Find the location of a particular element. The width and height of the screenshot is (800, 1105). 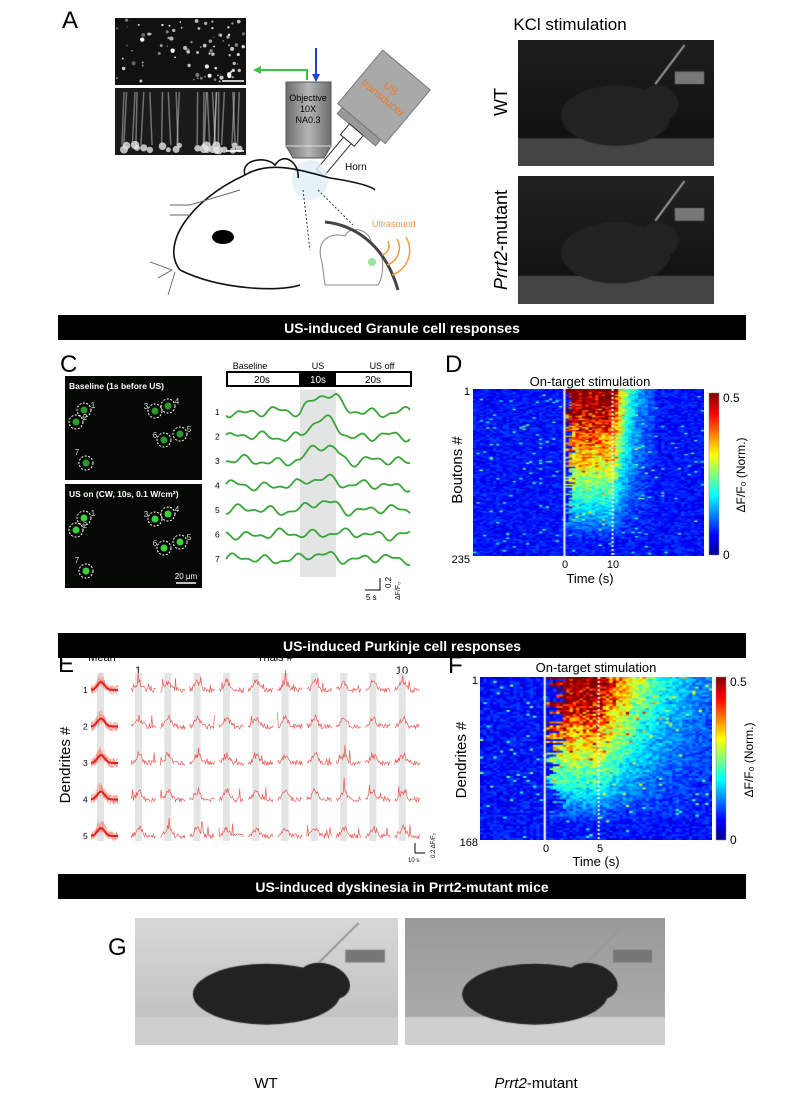

coupling-gel is located at coordinates (310, 180).